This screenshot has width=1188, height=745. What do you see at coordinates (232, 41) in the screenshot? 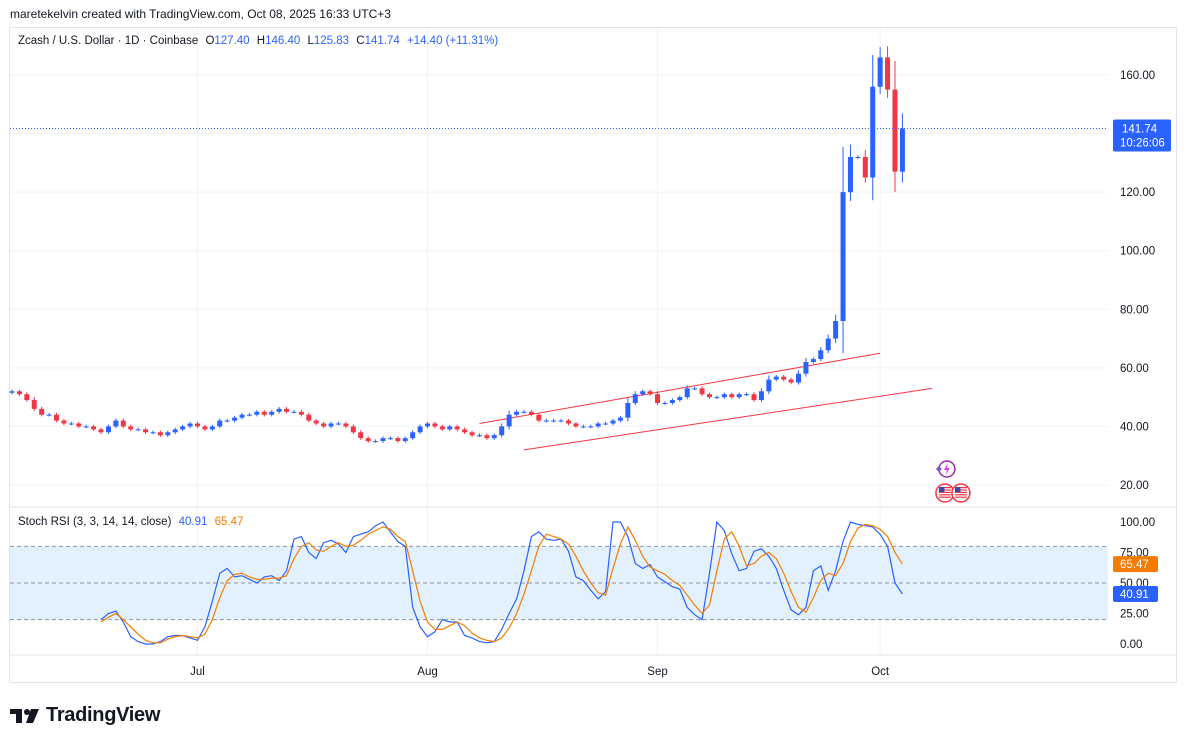
I see `open-value: 127.40` at bounding box center [232, 41].